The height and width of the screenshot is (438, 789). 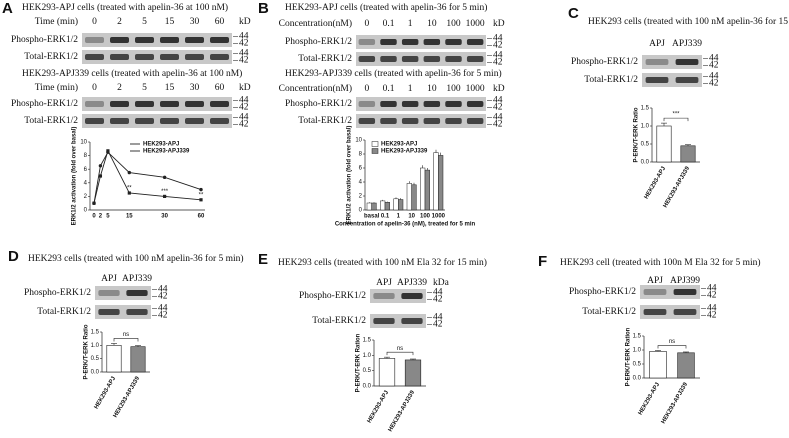 What do you see at coordinates (350, 175) in the screenshot?
I see `y-axis-label: ERK1/2 activation (fold over basal)` at bounding box center [350, 175].